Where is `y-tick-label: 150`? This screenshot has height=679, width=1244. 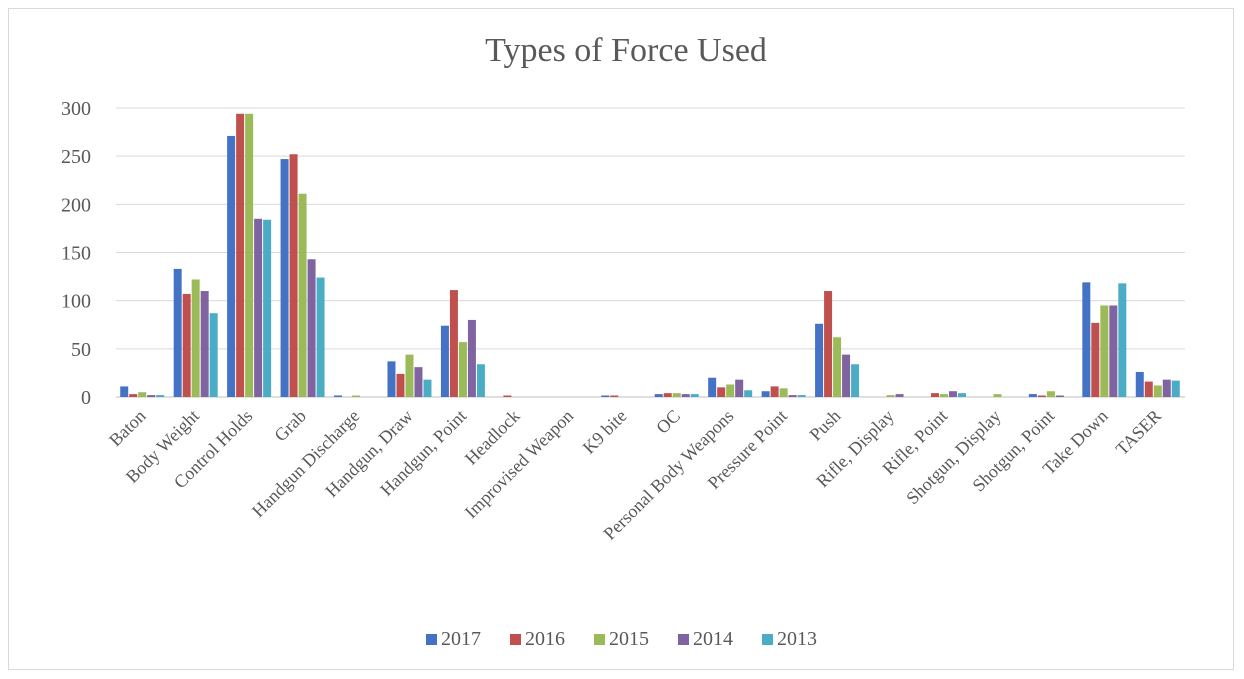 y-tick-label: 150 is located at coordinates (76, 254).